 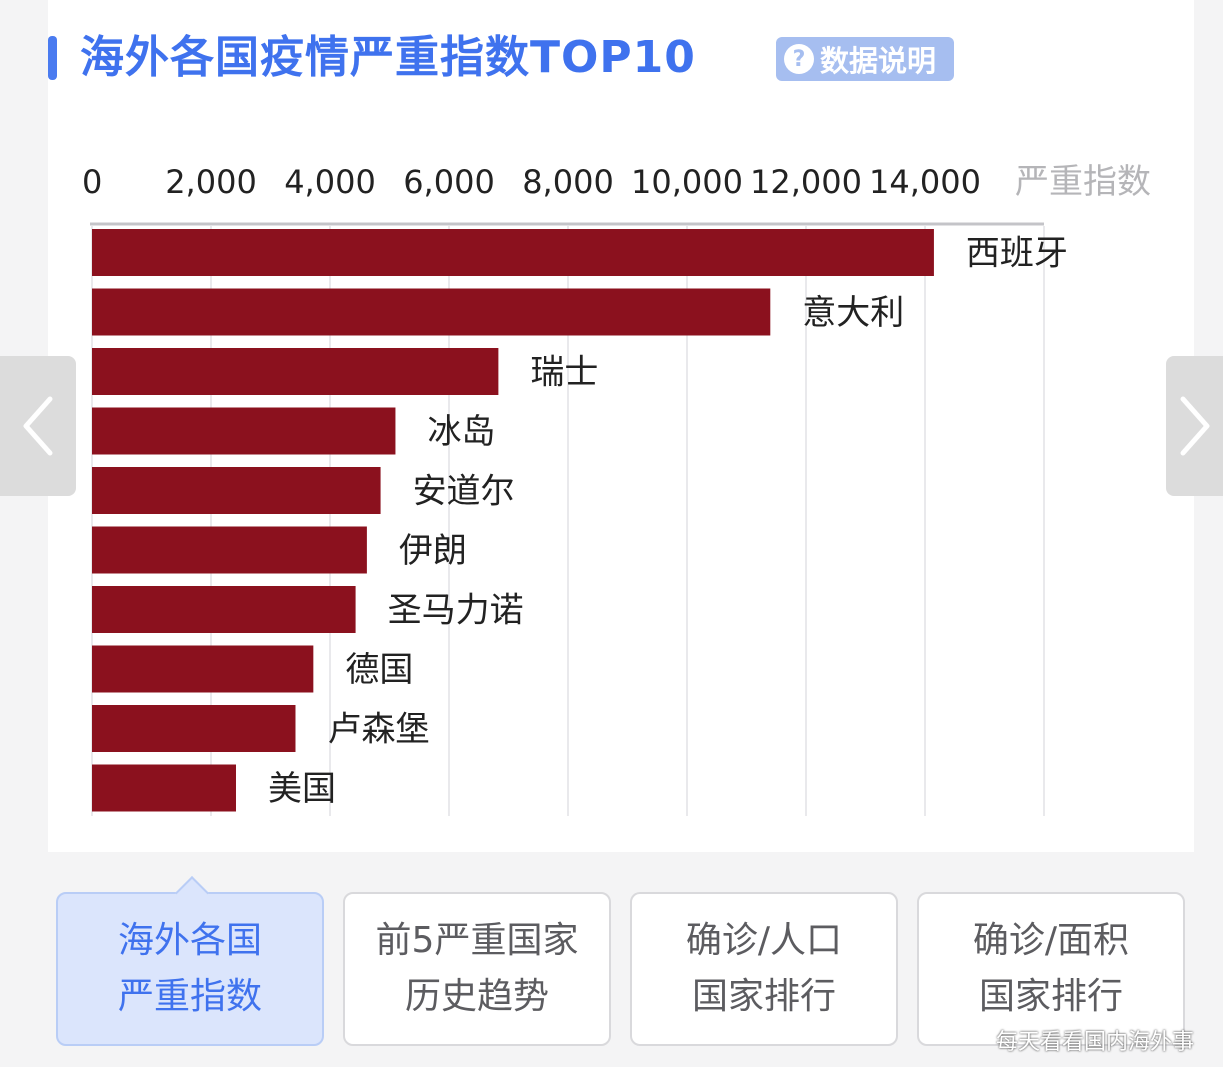 I want to click on next-button, so click(x=1194, y=426).